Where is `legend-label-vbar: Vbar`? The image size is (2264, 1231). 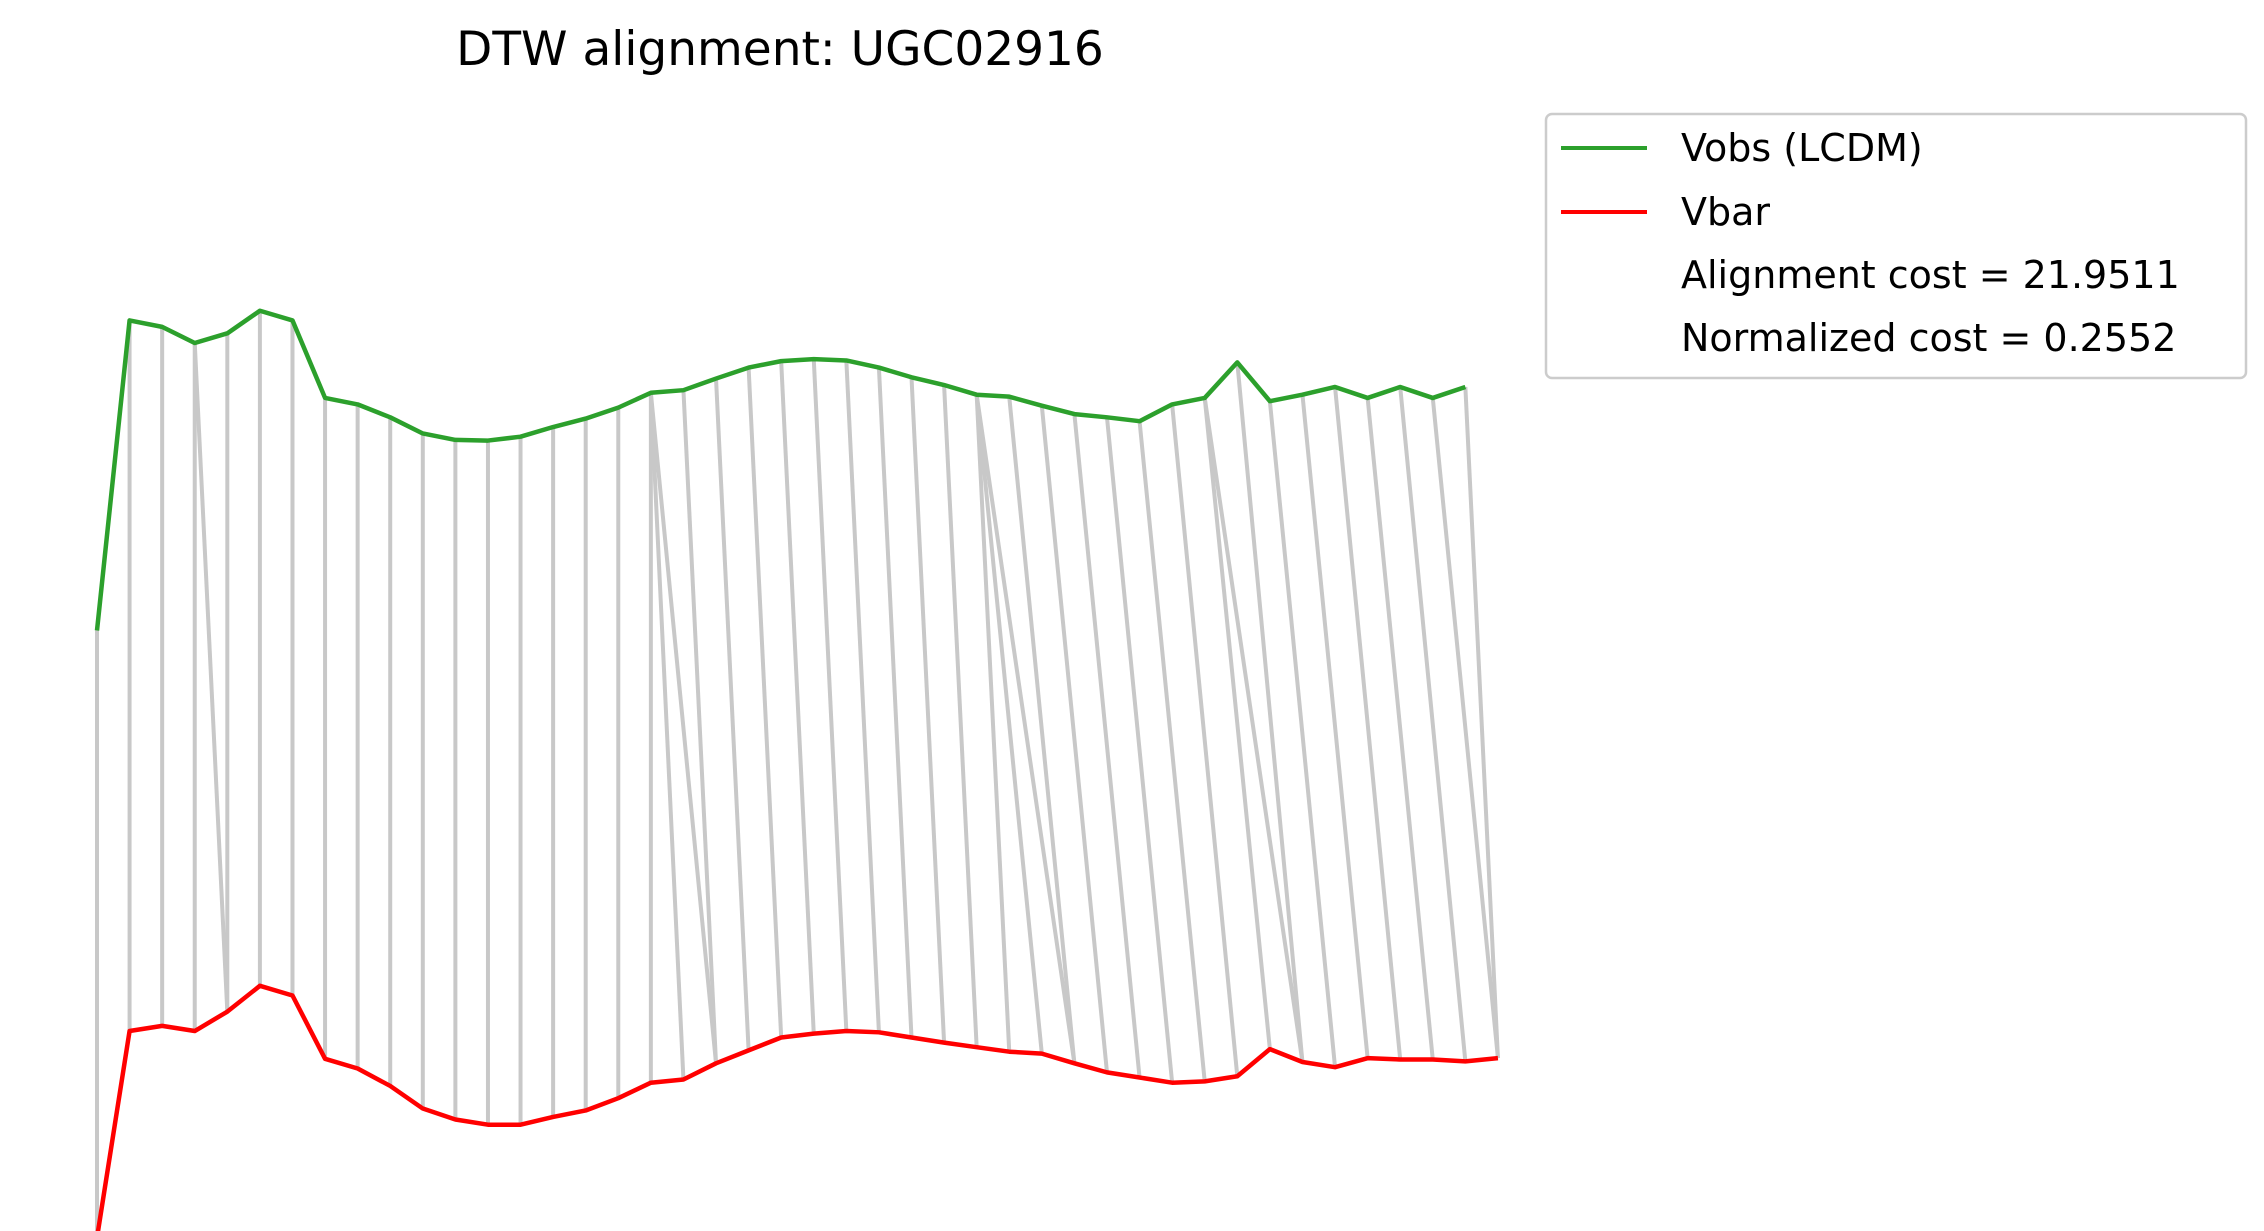 legend-label-vbar: Vbar is located at coordinates (1725, 212).